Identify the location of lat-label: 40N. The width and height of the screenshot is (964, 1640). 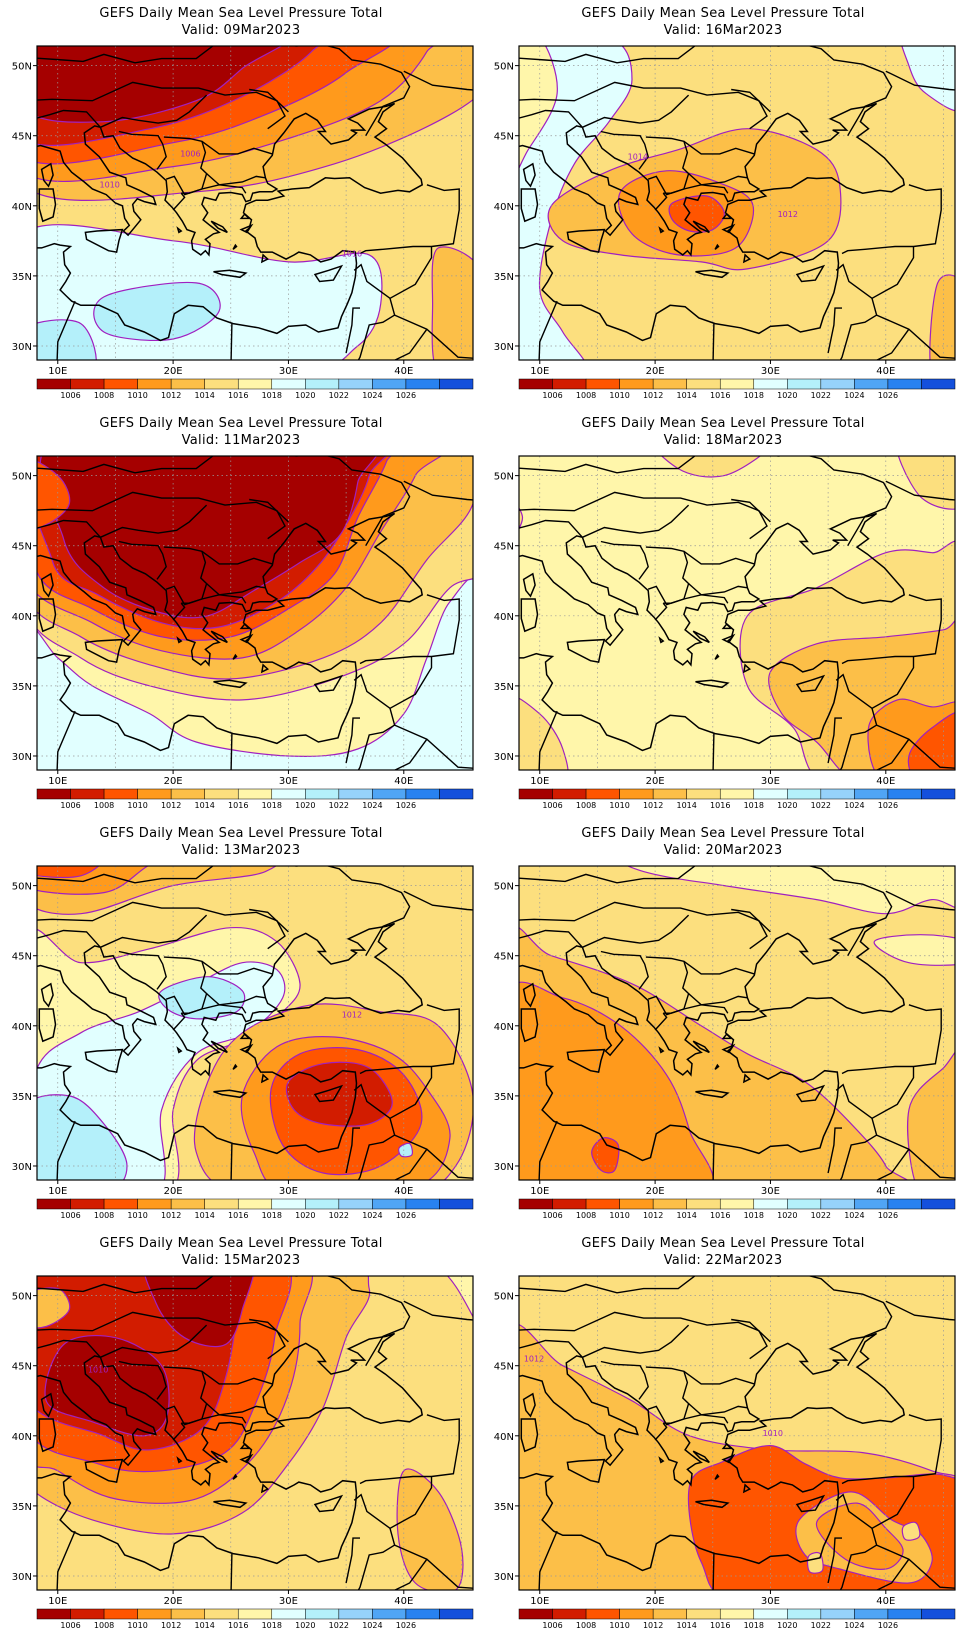
(22, 207).